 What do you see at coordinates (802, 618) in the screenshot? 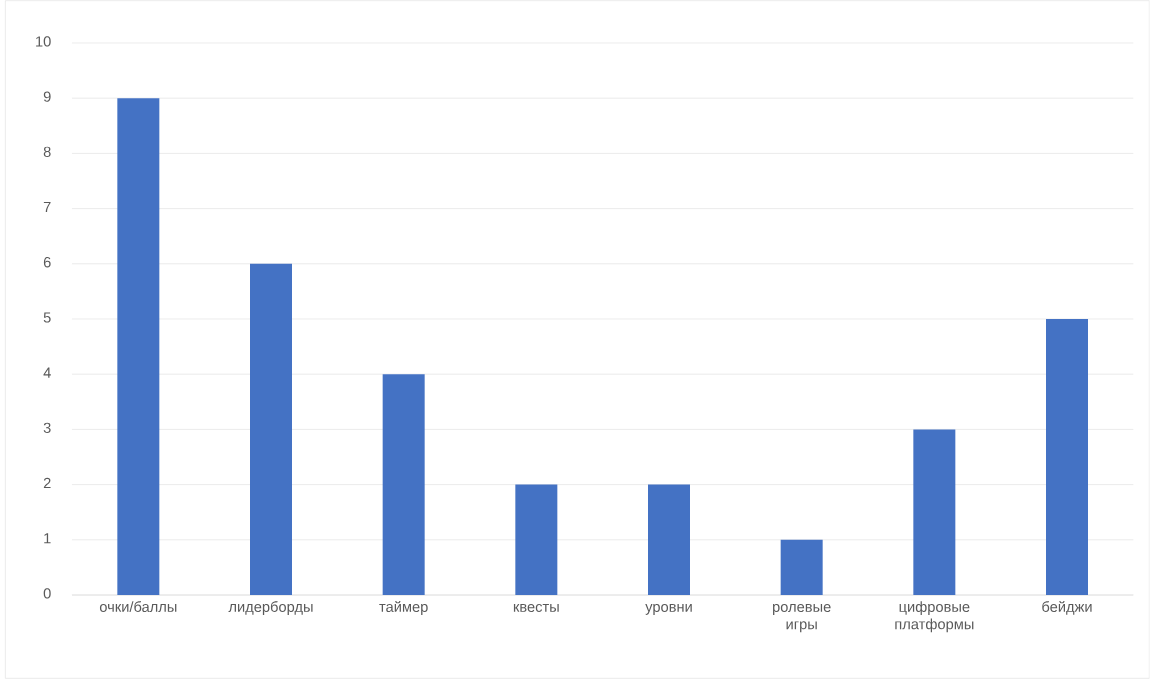
I see `x-tick-label: ролевые игры` at bounding box center [802, 618].